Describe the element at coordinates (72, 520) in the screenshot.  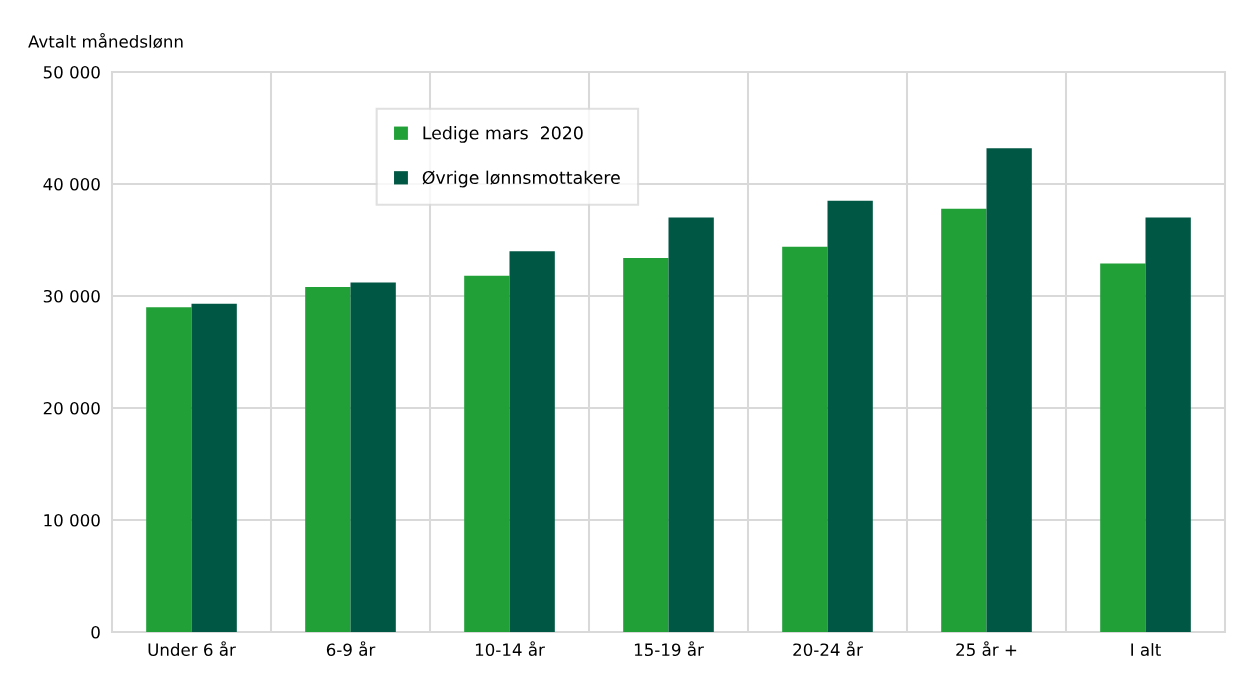
I see `y-tick-label: 10 000` at that location.